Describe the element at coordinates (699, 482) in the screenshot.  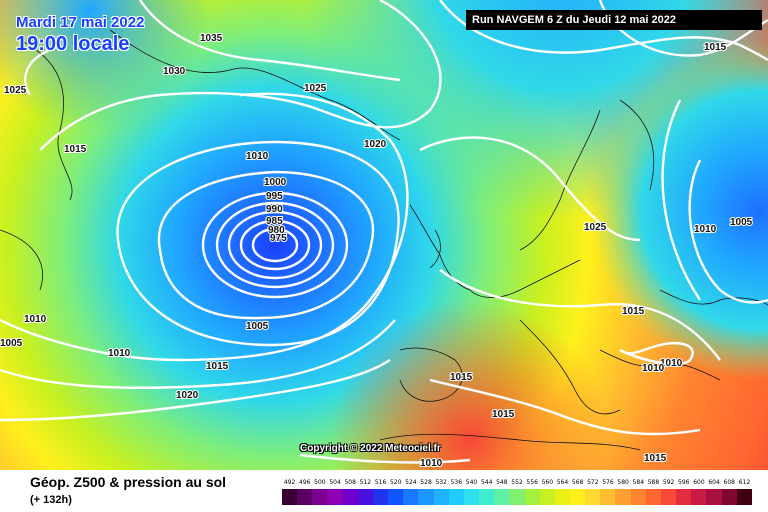
I see `legend-value: 600` at that location.